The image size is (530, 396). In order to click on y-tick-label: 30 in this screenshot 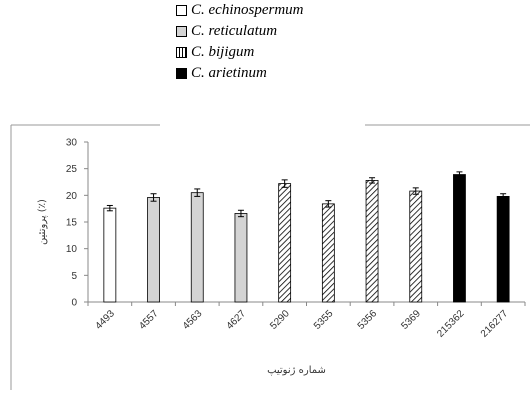, I will do `click(72, 143)`.